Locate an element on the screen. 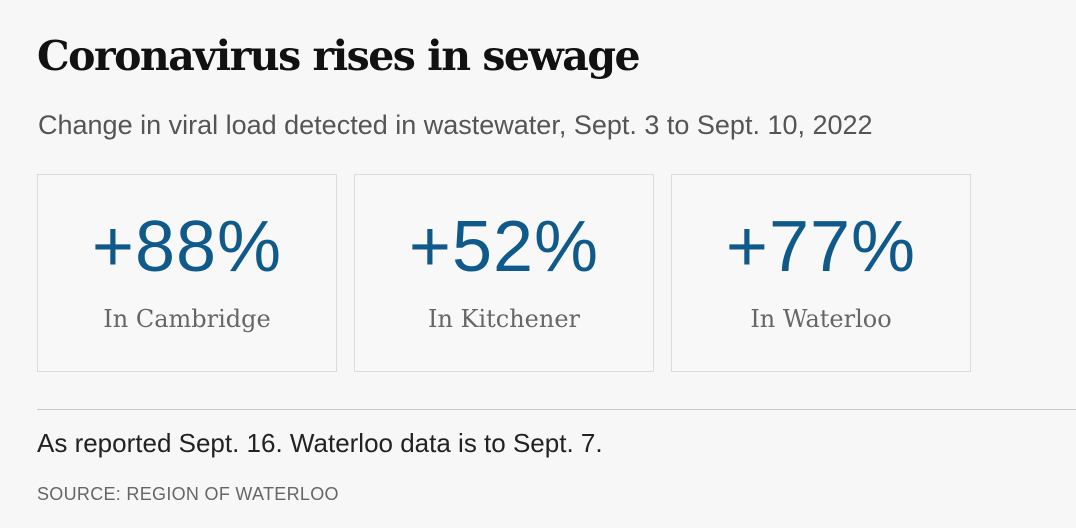 This screenshot has width=1076, height=528. stat-label: In Waterloo is located at coordinates (821, 319).